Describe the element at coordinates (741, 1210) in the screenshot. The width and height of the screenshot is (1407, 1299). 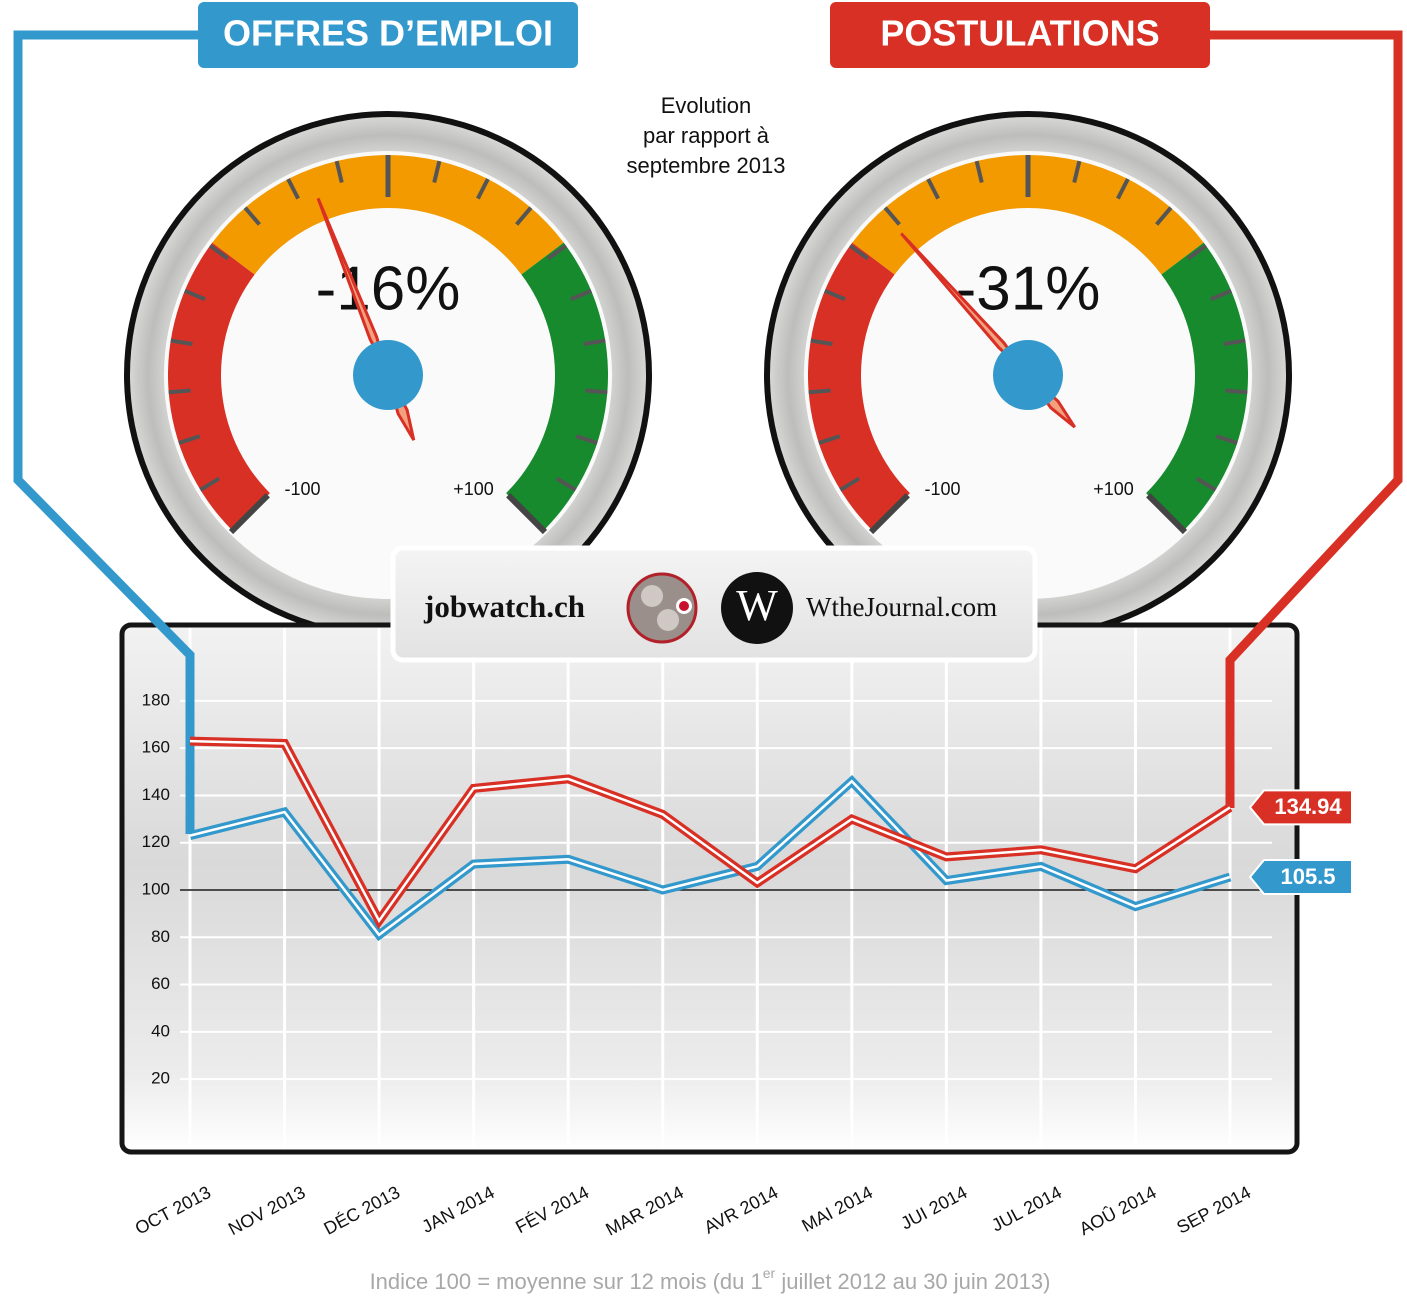
I see `x-tick-label: AVR 2014` at that location.